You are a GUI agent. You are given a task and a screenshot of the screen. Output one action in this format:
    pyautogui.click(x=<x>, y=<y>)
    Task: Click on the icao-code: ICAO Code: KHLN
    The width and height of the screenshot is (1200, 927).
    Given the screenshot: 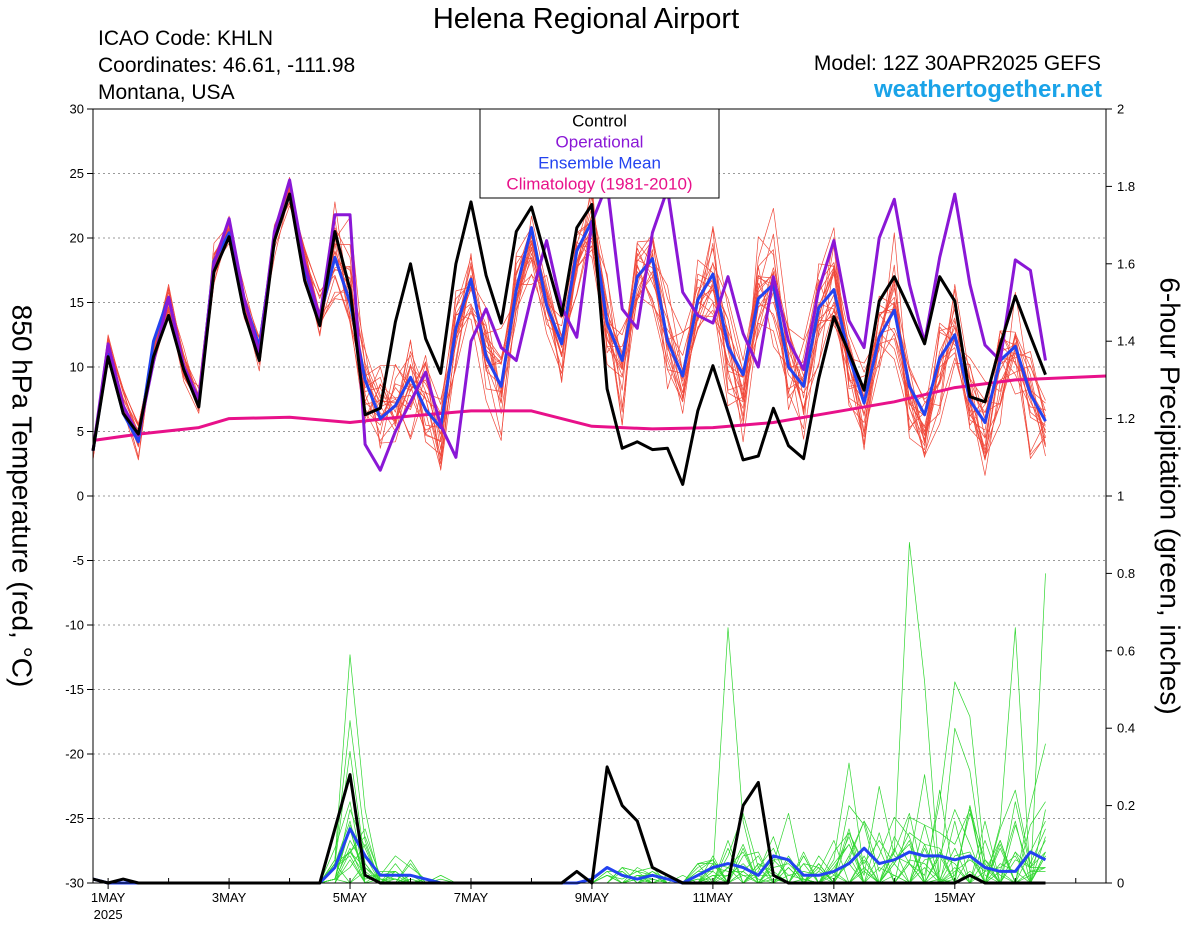 What is the action you would take?
    pyautogui.click(x=186, y=38)
    